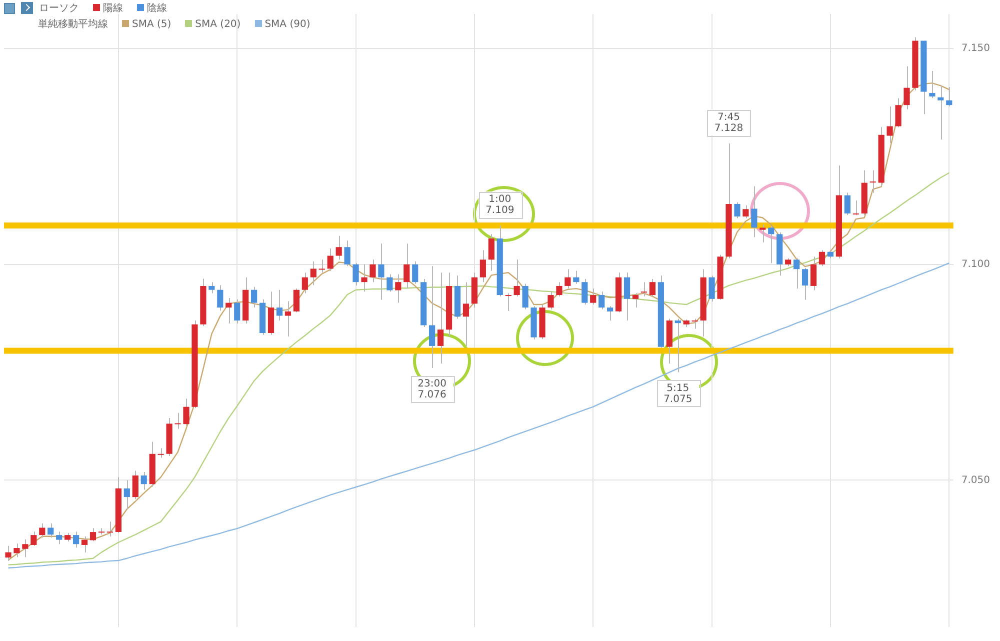  Describe the element at coordinates (112, 9) in the screenshot. I see `legend-label: 陽線` at that location.